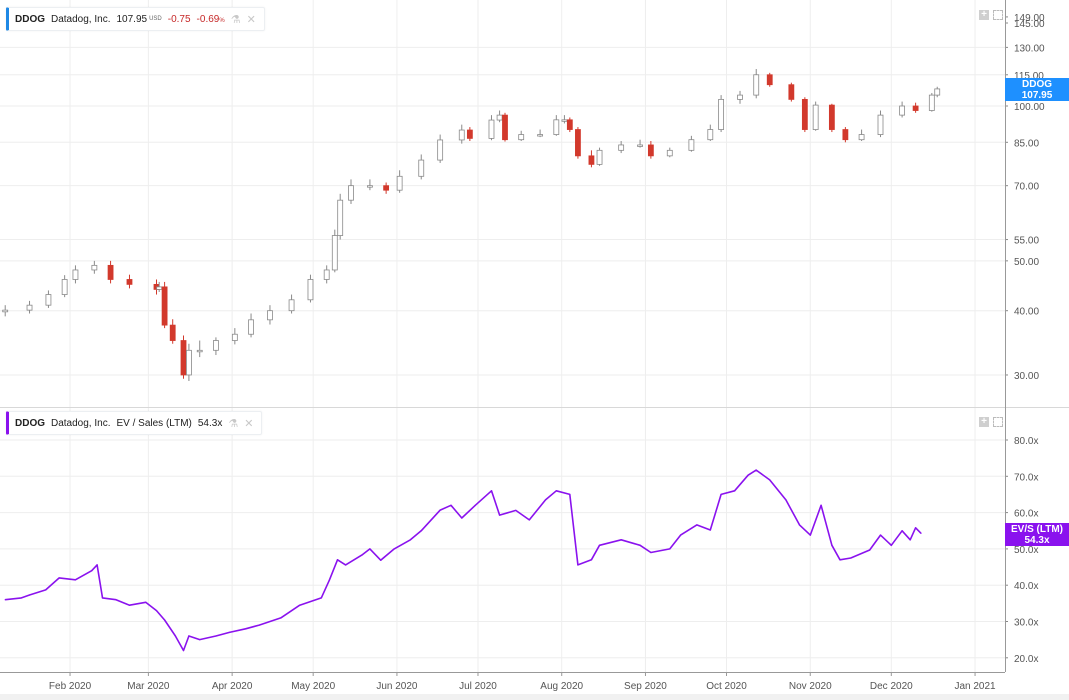 The height and width of the screenshot is (700, 1069). Describe the element at coordinates (1026, 477) in the screenshot. I see `ev-axis-tick-label: 70.0x` at that location.